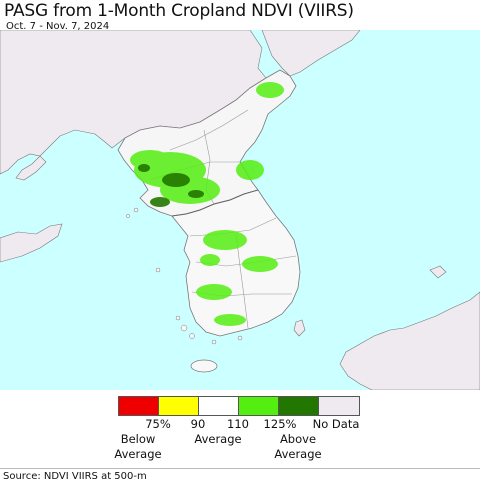 The width and height of the screenshot is (480, 486). Describe the element at coordinates (218, 439) in the screenshot. I see `legend-average-label: Average` at that location.